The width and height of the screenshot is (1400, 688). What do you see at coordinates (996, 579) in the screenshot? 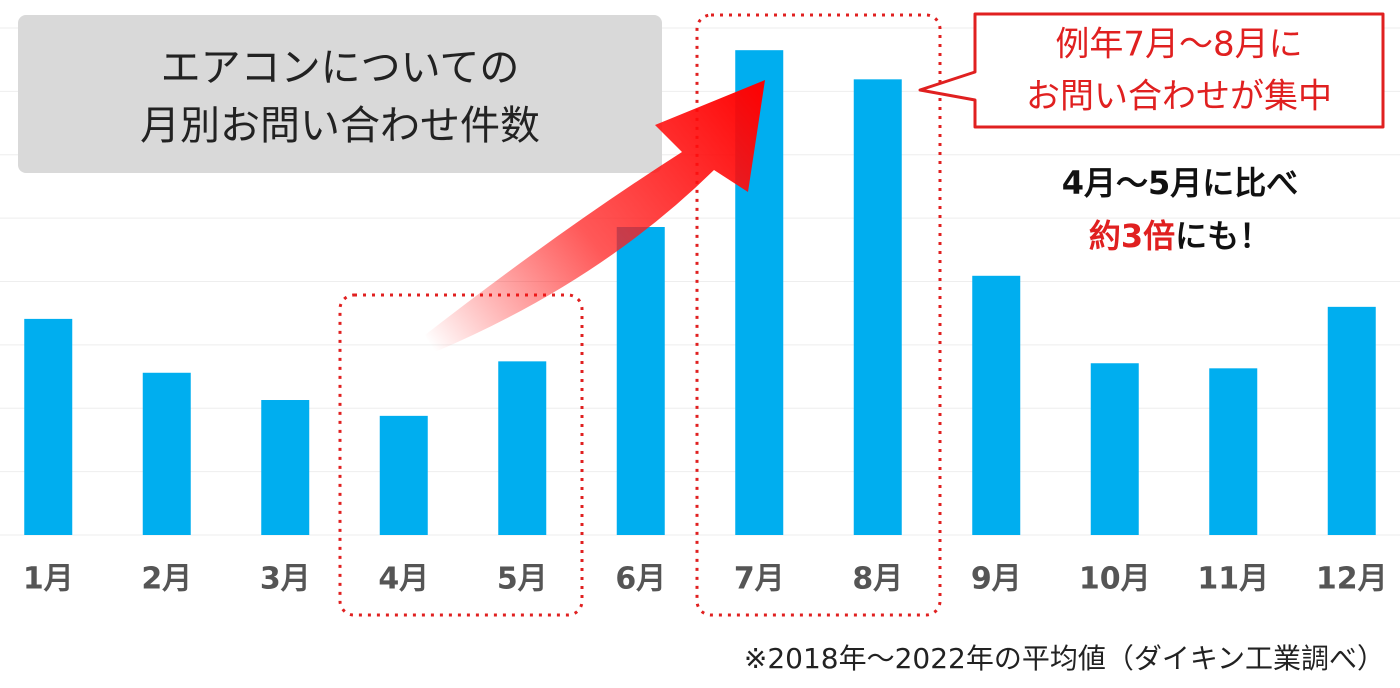
I see `x-tick-label: 9月` at bounding box center [996, 579].